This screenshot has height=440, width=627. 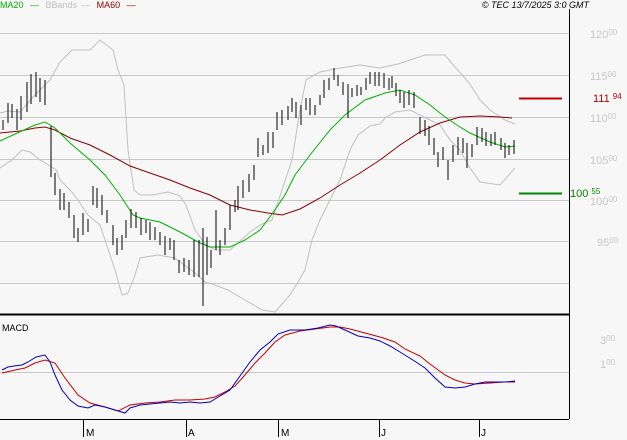 What do you see at coordinates (604, 34) in the screenshot?
I see `y-label-120: 12000` at bounding box center [604, 34].